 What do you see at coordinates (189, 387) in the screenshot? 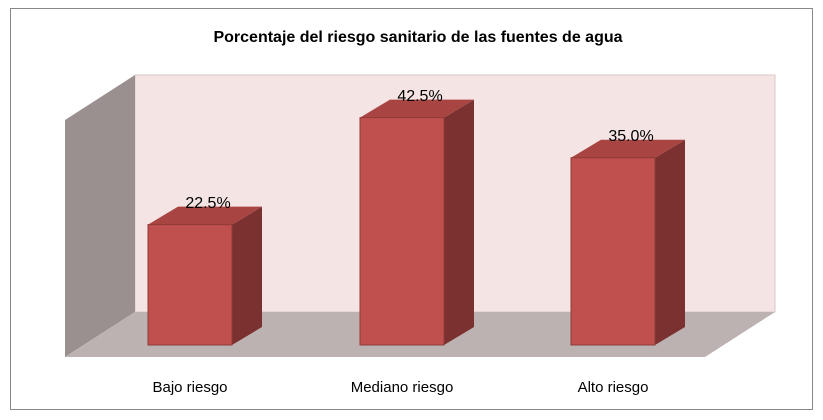
I see `x-tick-label: Bajo riesgo` at bounding box center [189, 387].